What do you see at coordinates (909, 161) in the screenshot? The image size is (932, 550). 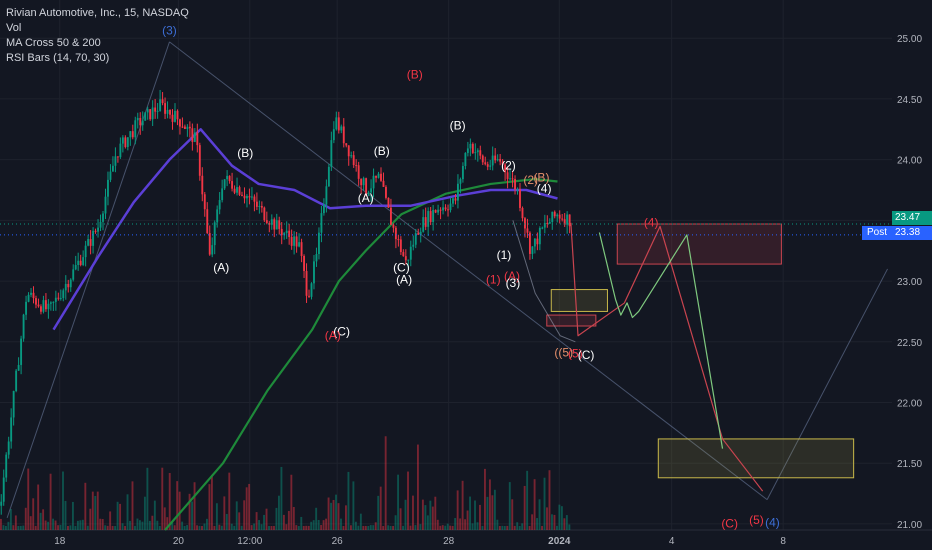 I see `y-tick-label: 24.00` at bounding box center [909, 161].